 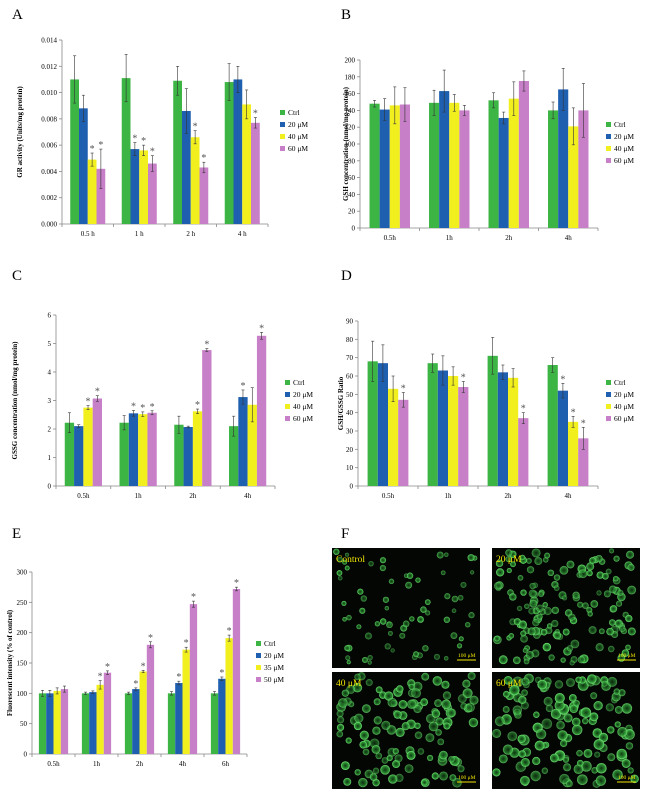 What do you see at coordinates (274, 679) in the screenshot?
I see `legend-label: 50 μM` at bounding box center [274, 679].